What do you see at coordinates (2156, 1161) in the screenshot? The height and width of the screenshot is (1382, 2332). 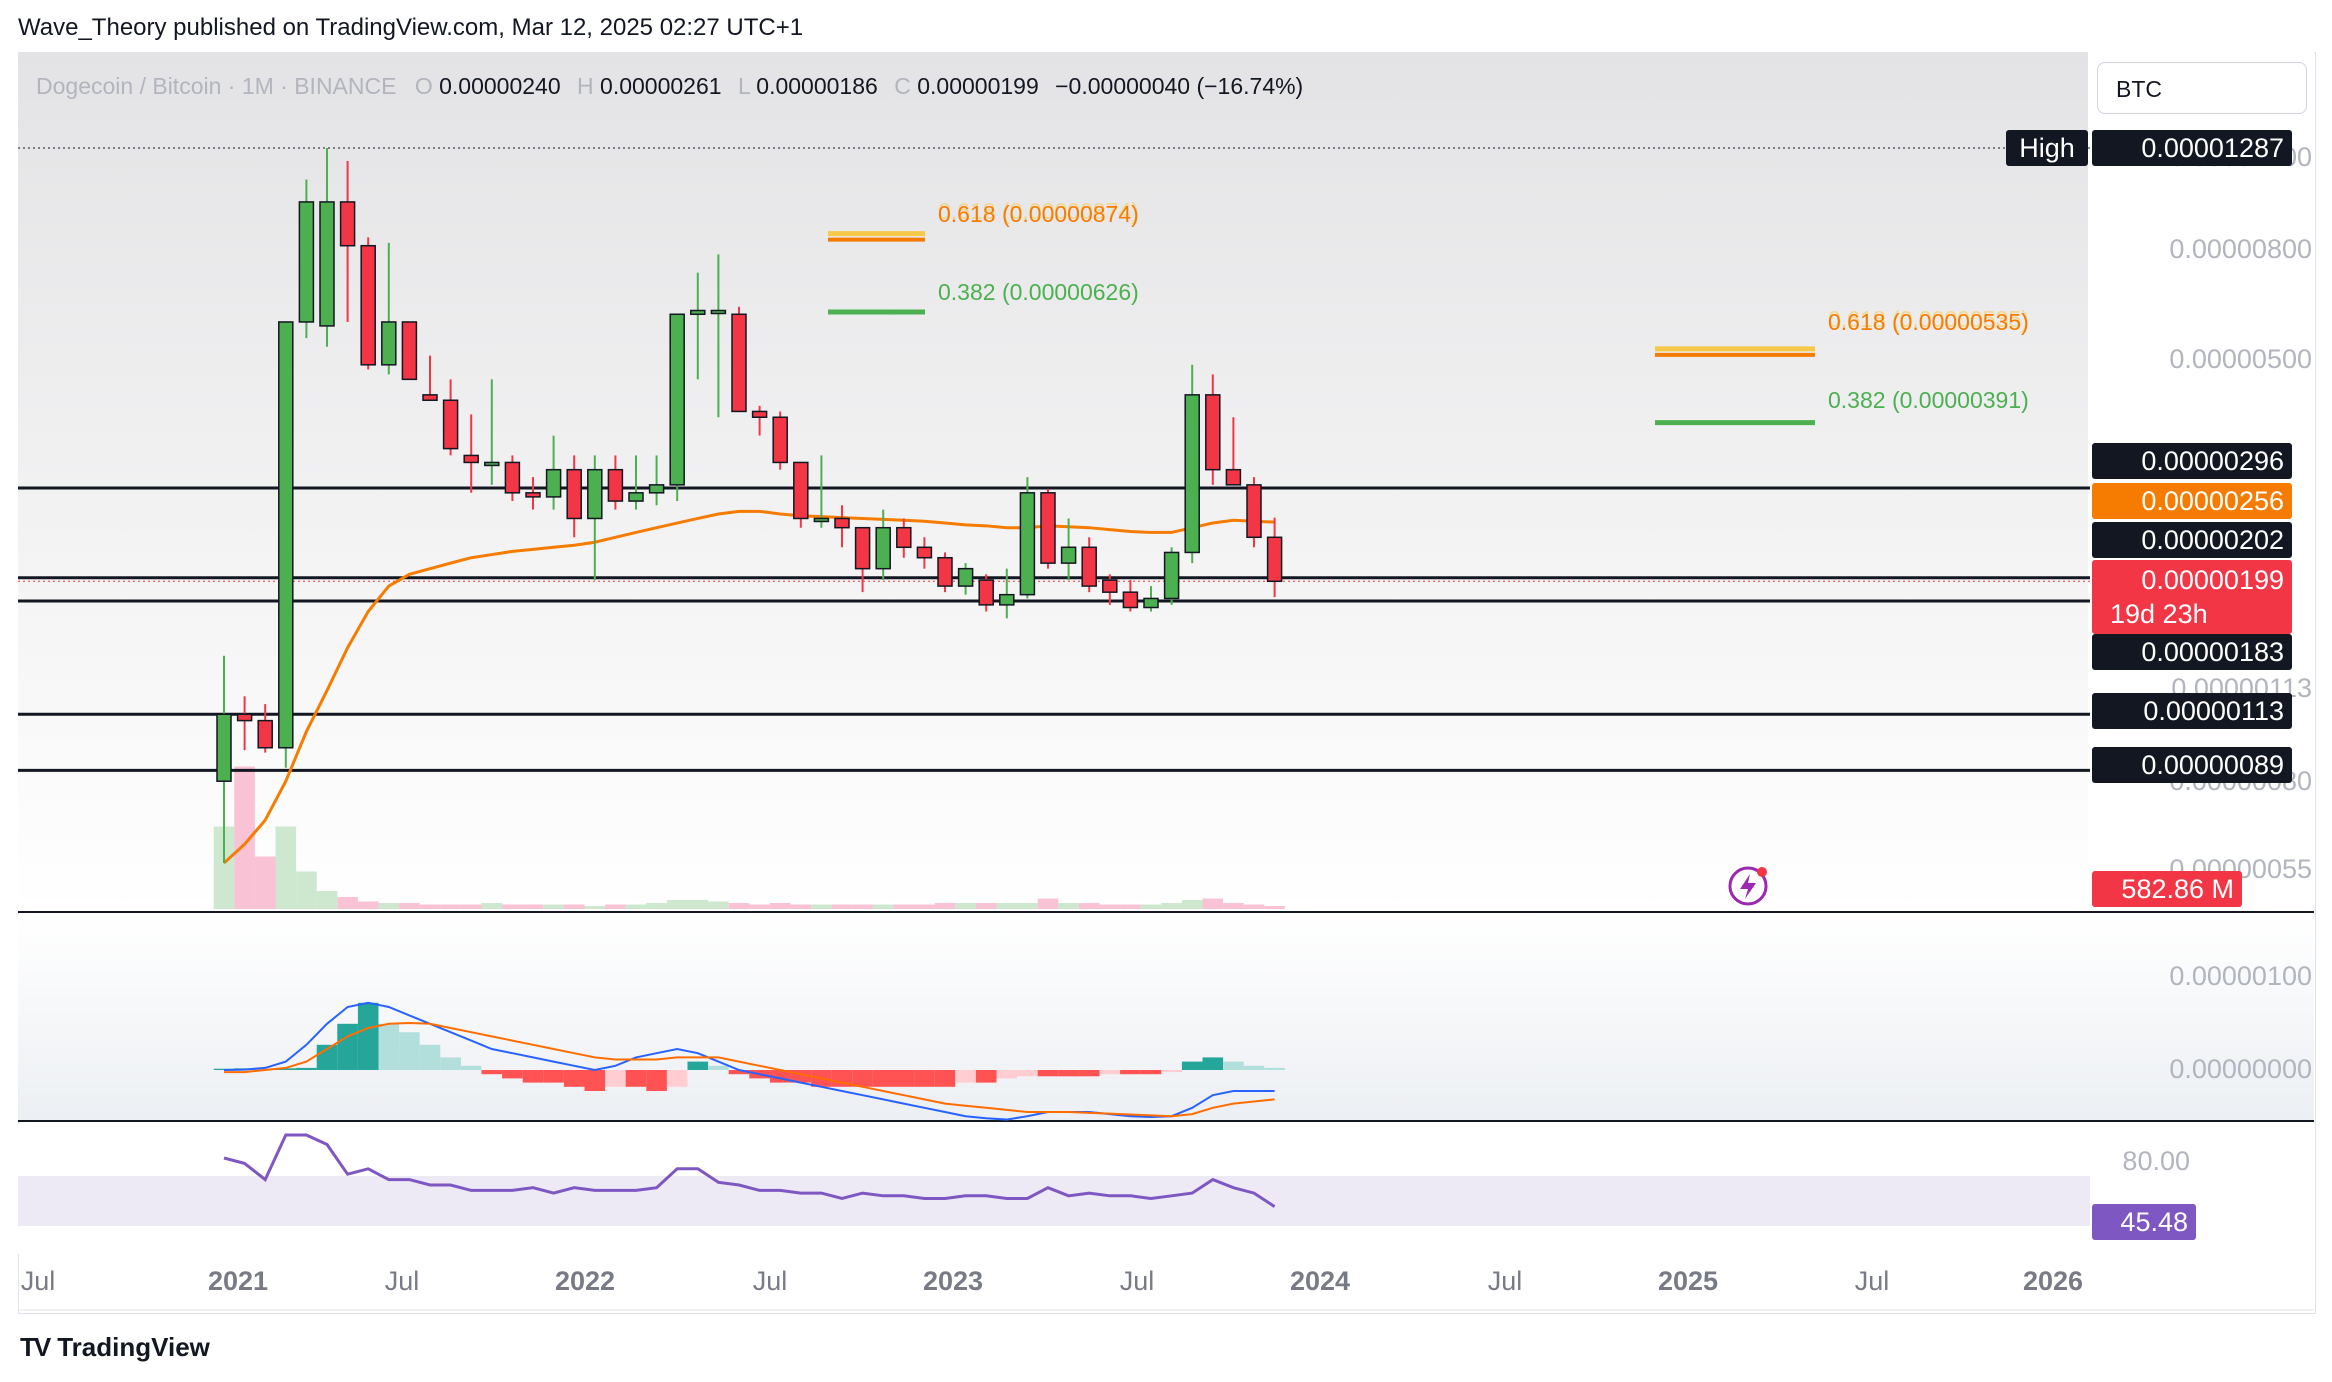 I see `rsi-axis-label: 80.00` at bounding box center [2156, 1161].